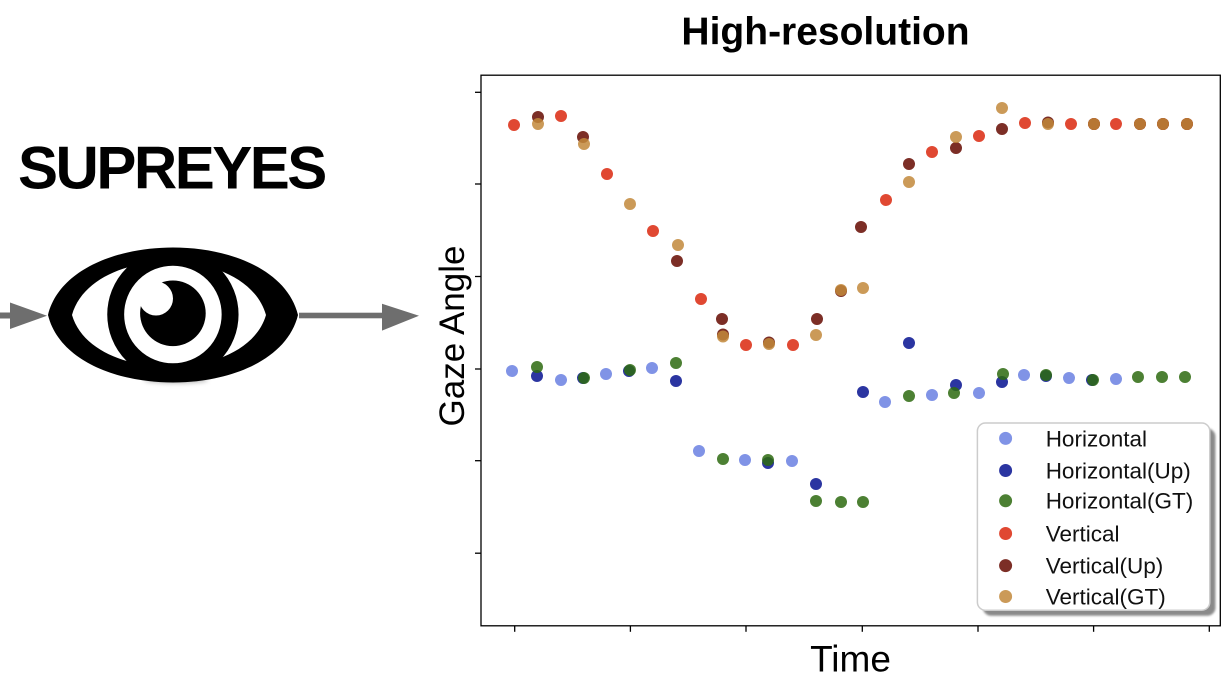 This screenshot has height=690, width=1227. Describe the element at coordinates (1106, 596) in the screenshot. I see `svg-text: Vertical(GT)` at that location.